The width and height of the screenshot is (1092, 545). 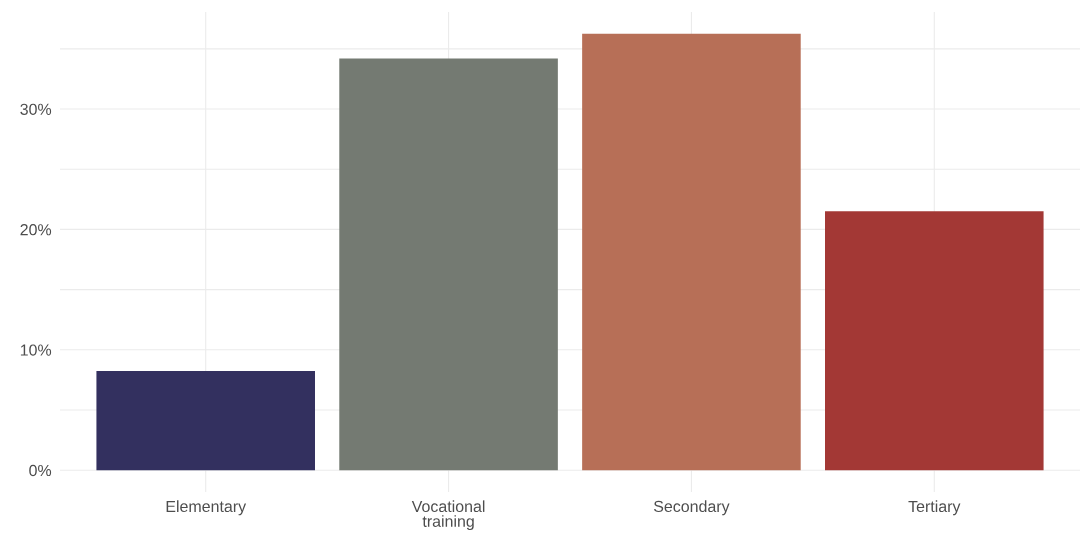 What do you see at coordinates (40, 470) in the screenshot?
I see `y-tick-label: 0%` at bounding box center [40, 470].